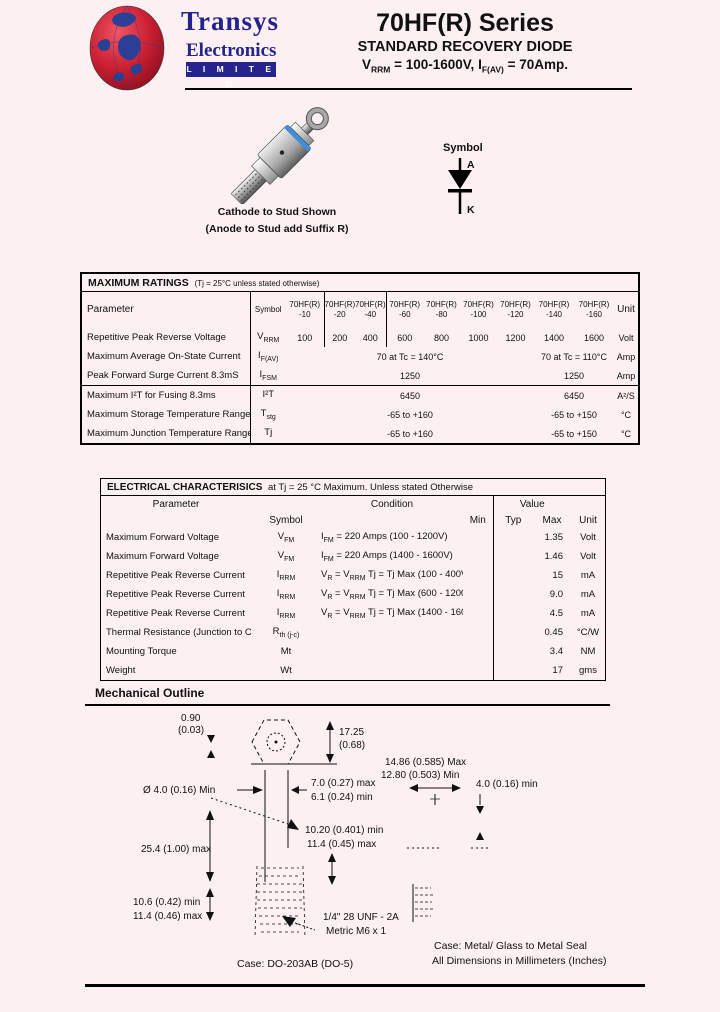 The height and width of the screenshot is (1012, 720). Describe the element at coordinates (167, 916) in the screenshot. I see `dim-stud-len-max: 11.4 (0.46) max` at that location.